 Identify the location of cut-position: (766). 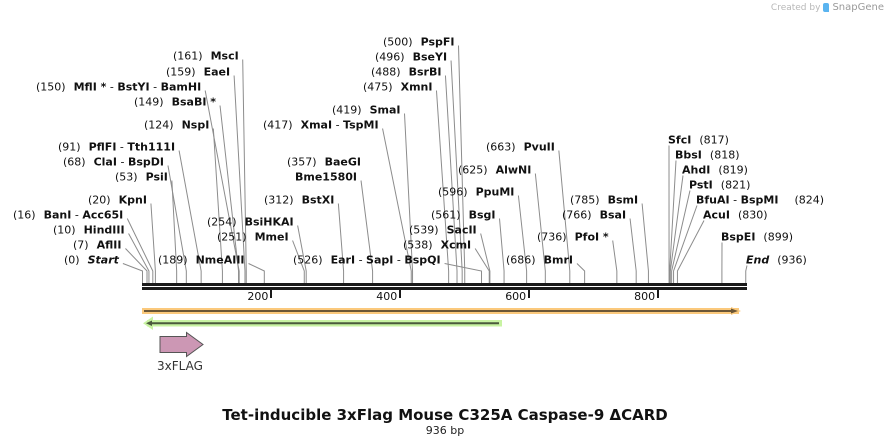
(577, 215).